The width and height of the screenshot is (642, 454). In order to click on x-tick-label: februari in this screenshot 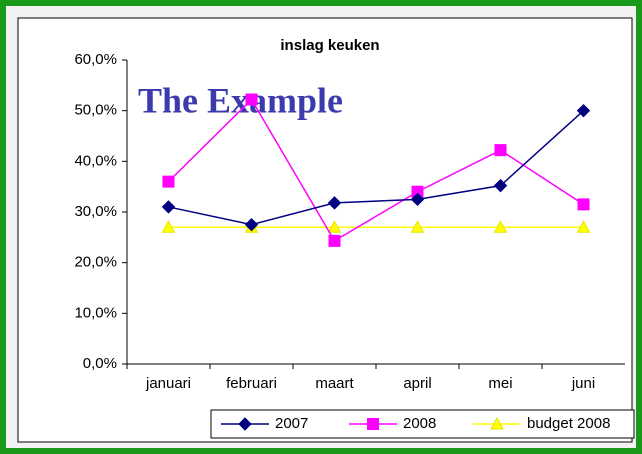, I will do `click(251, 383)`.